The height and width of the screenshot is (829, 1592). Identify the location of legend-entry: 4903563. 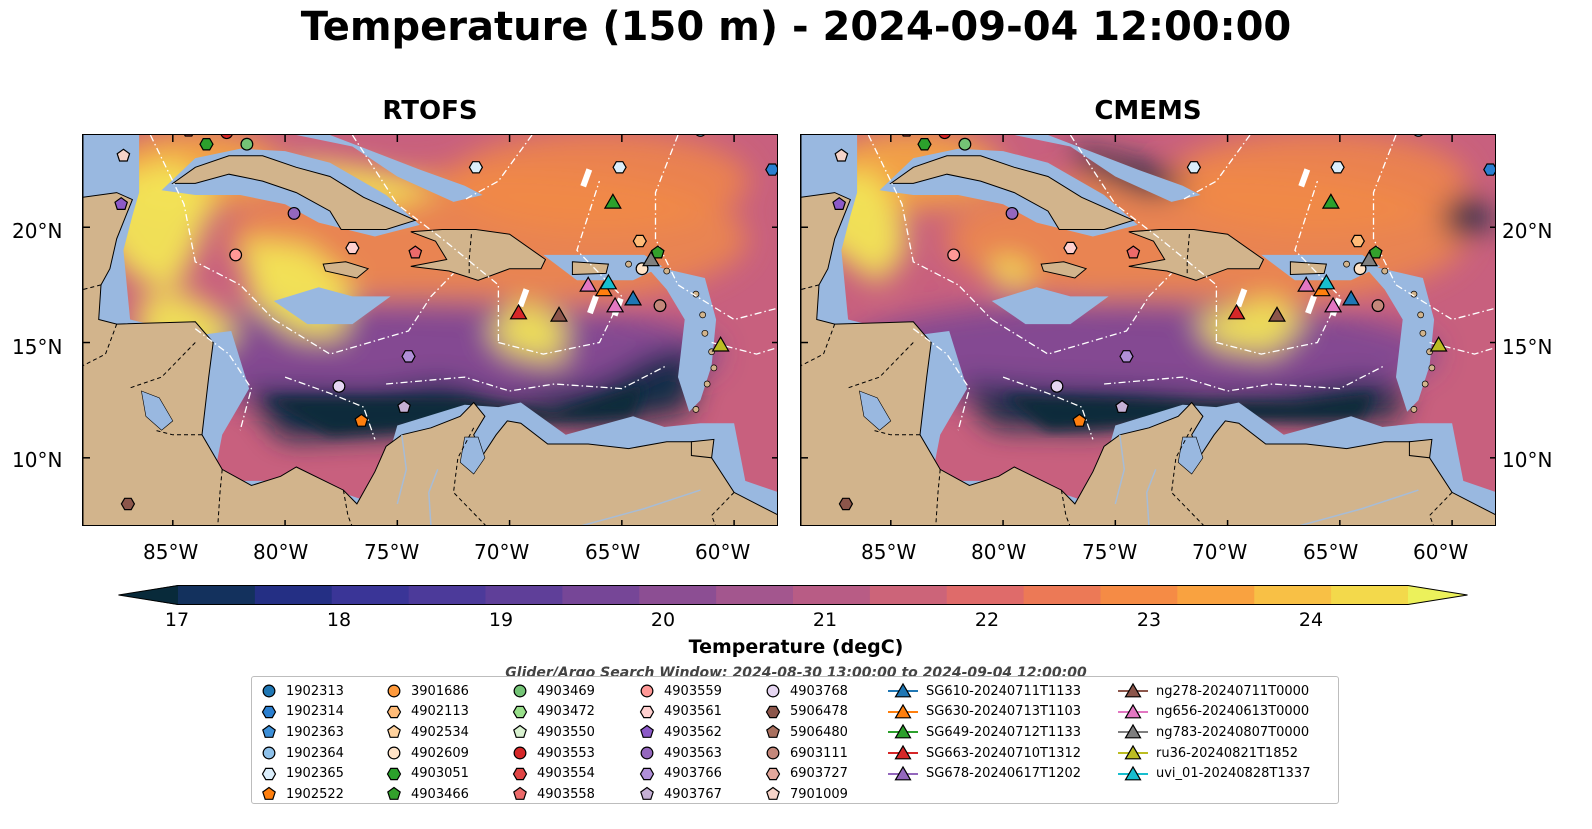
(680, 753).